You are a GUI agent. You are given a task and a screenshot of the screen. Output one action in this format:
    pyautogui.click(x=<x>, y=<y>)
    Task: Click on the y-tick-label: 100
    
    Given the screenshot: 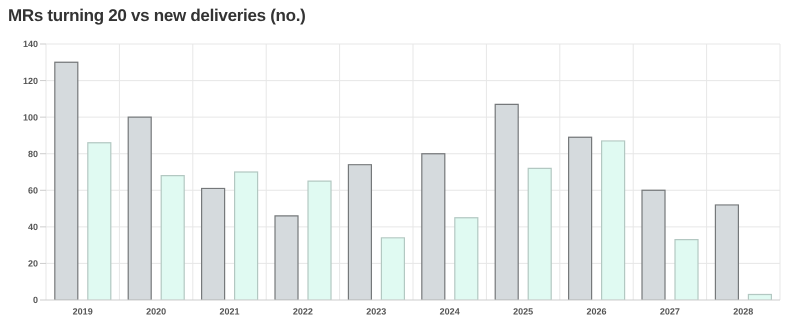 What is the action you would take?
    pyautogui.click(x=30, y=117)
    